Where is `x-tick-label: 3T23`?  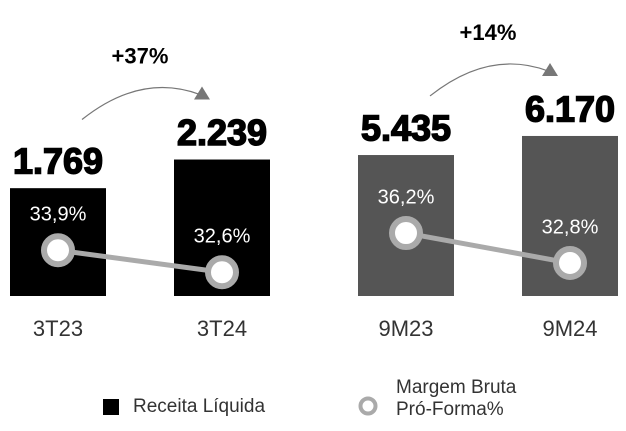 x-tick-label: 3T23 is located at coordinates (58, 328).